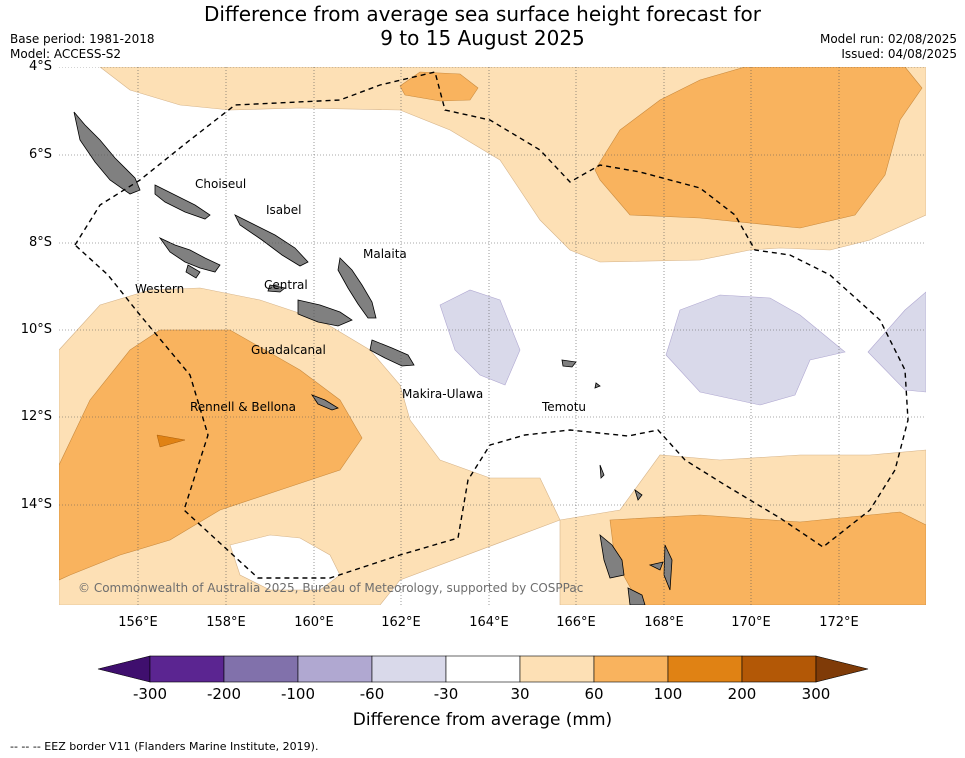 The height and width of the screenshot is (758, 965). What do you see at coordinates (758, 148) in the screenshot?
I see `anomaly-region-60-100-north-east` at bounding box center [758, 148].